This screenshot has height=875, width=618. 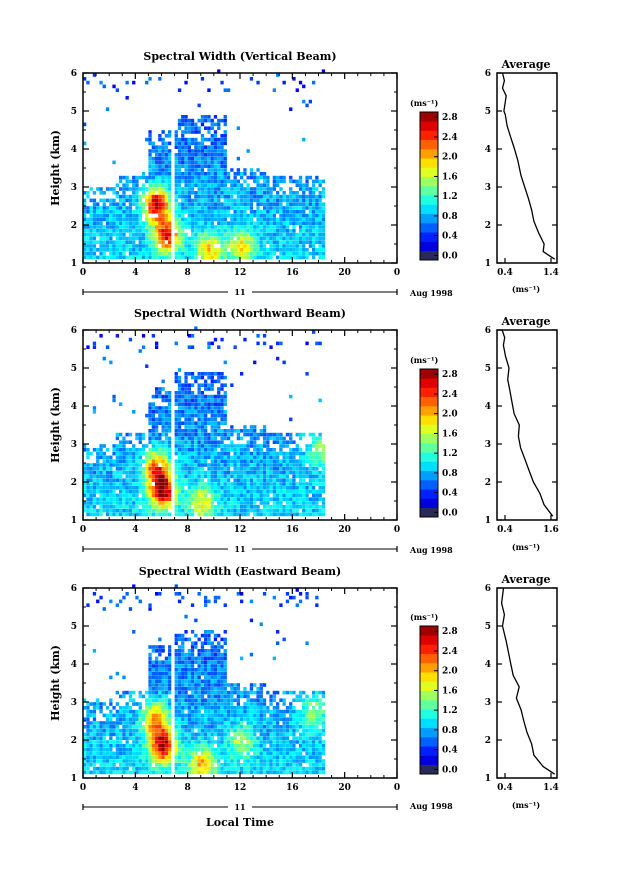 What do you see at coordinates (240, 313) in the screenshot?
I see `panel-2-title: Spectral Width (Northward Beam)` at bounding box center [240, 313].